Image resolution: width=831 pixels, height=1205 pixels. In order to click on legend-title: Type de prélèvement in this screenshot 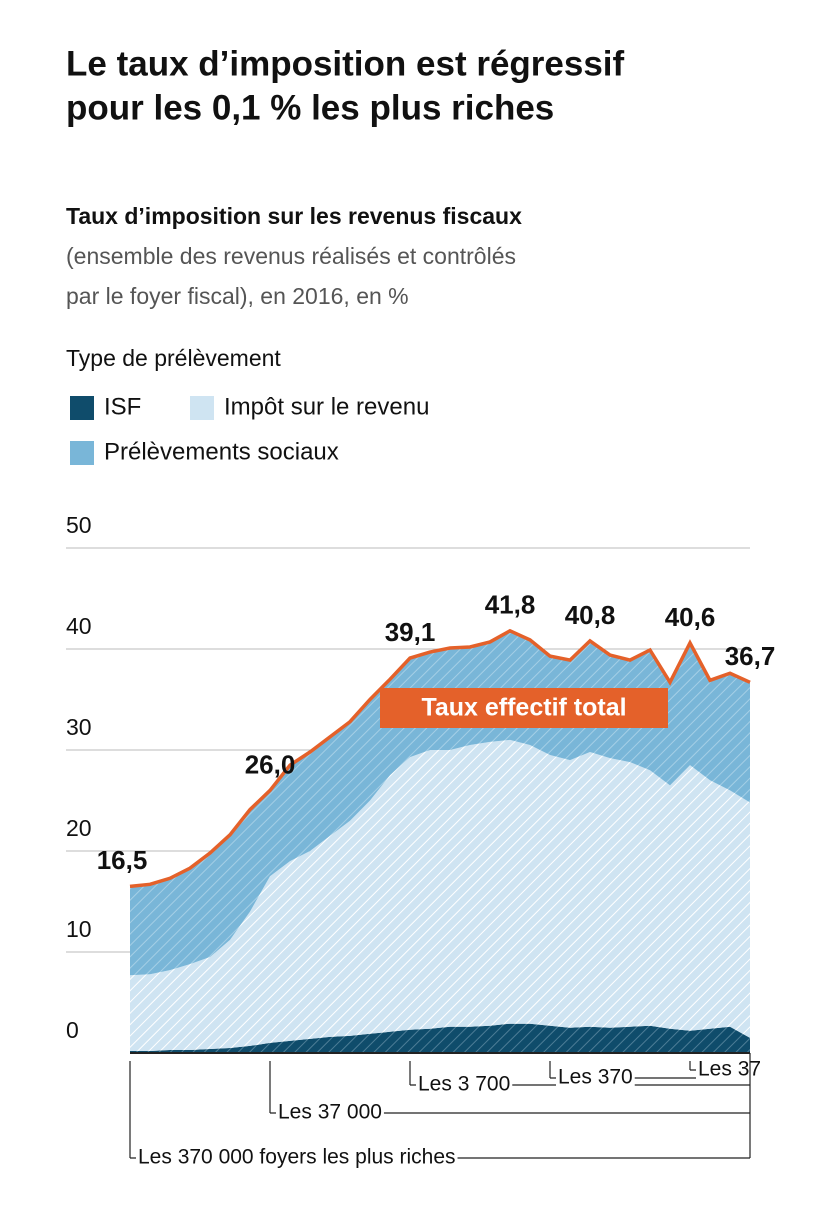, I will do `click(173, 358)`.